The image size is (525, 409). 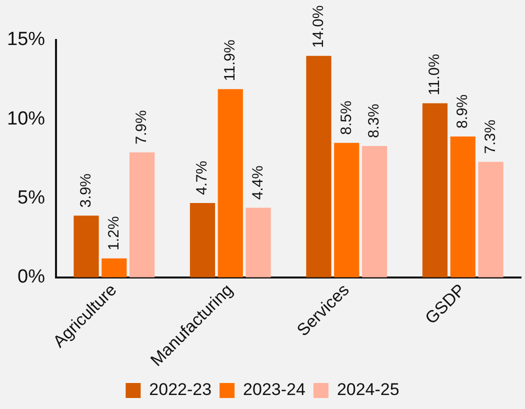 I want to click on data-label: 11.9%, so click(x=230, y=61).